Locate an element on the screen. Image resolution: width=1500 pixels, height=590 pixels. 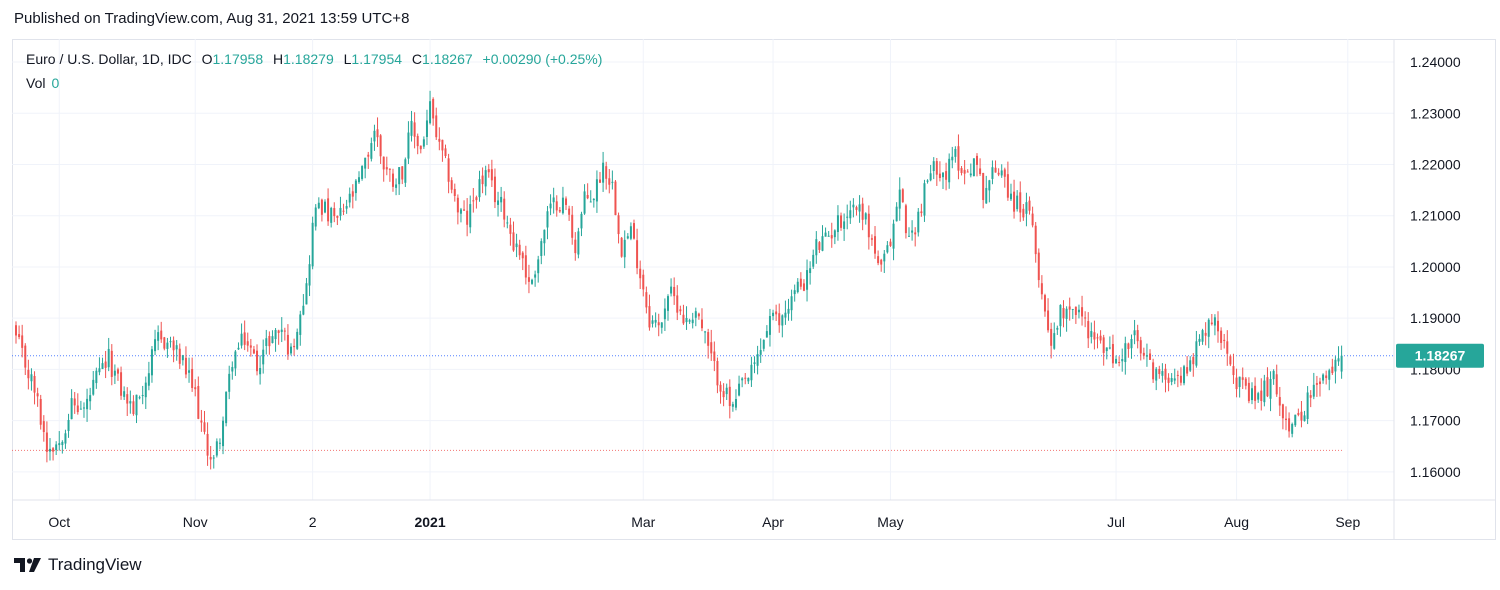
close-value: 1.18267 is located at coordinates (447, 59).